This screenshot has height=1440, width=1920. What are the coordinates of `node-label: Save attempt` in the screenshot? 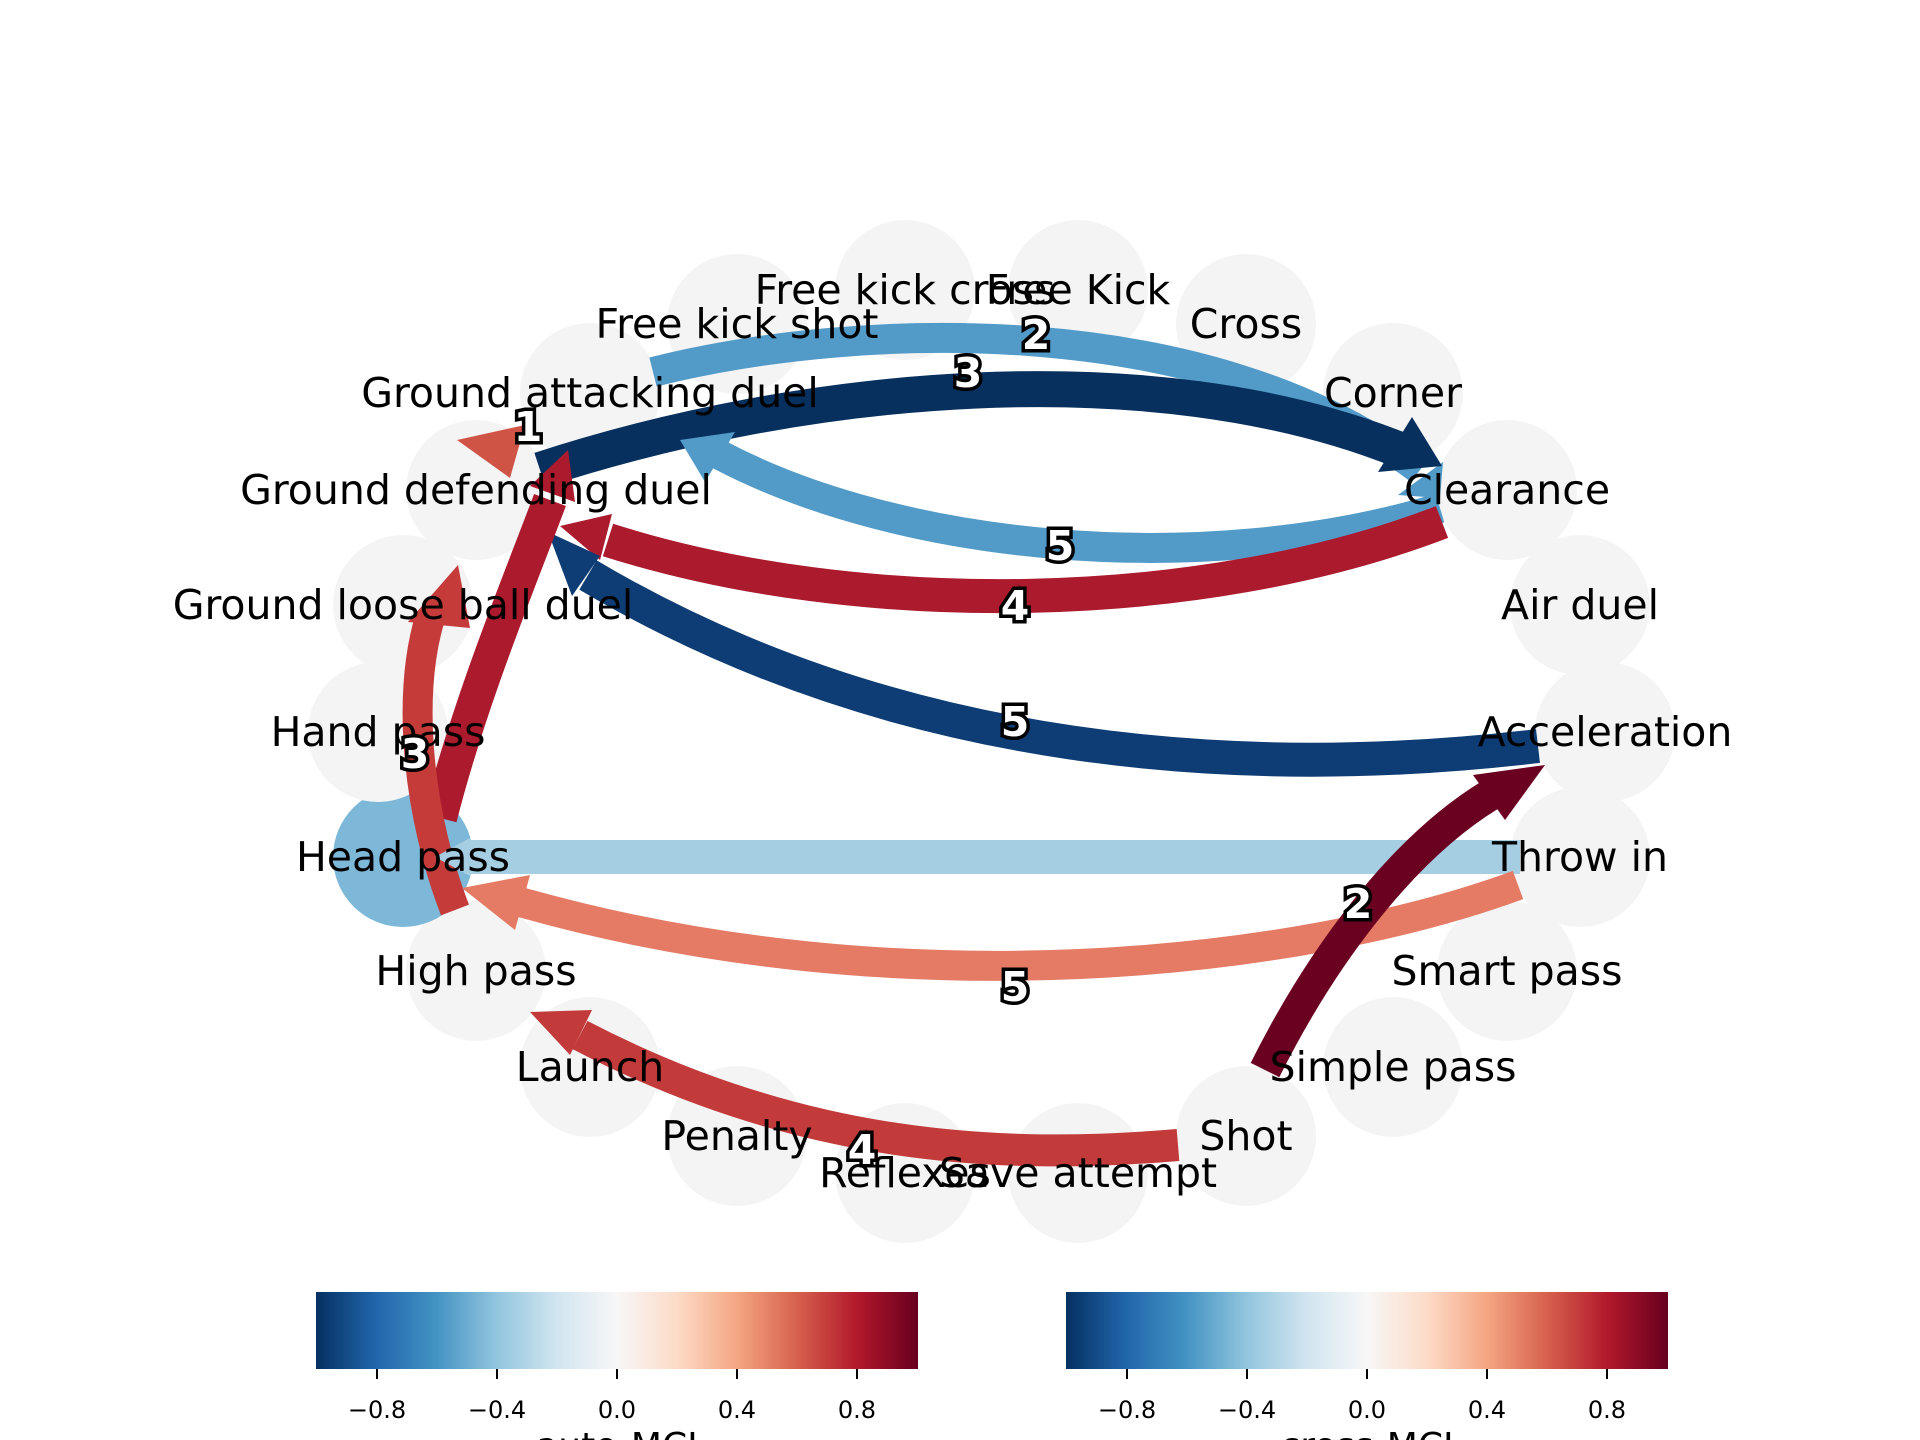 It's located at (1078, 1173).